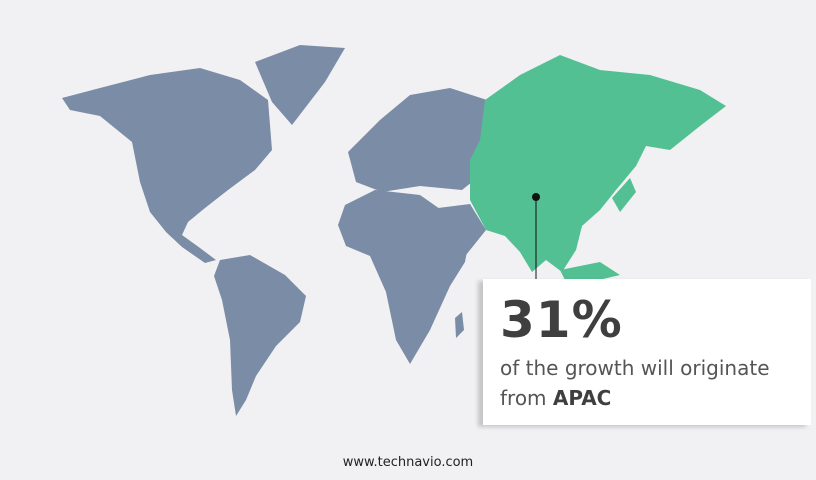 This screenshot has width=816, height=480. Describe the element at coordinates (300, 85) in the screenshot. I see `greenland` at that location.